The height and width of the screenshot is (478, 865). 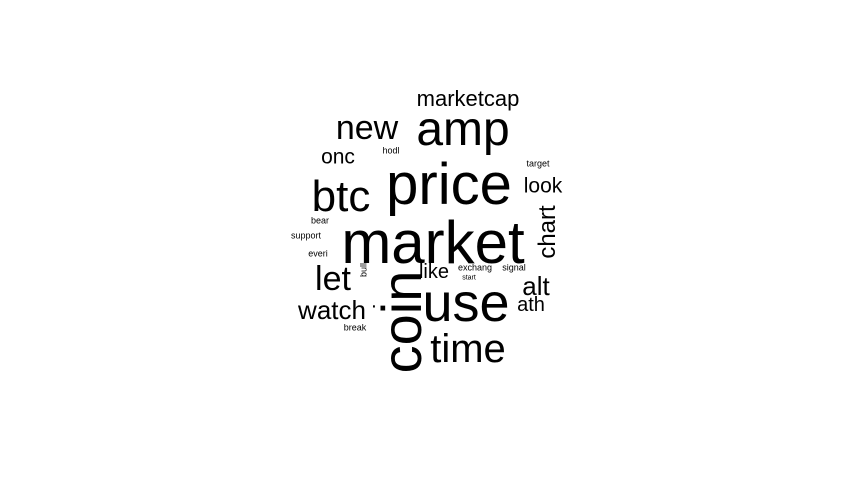 What do you see at coordinates (449, 184) in the screenshot?
I see `word-price: price` at bounding box center [449, 184].